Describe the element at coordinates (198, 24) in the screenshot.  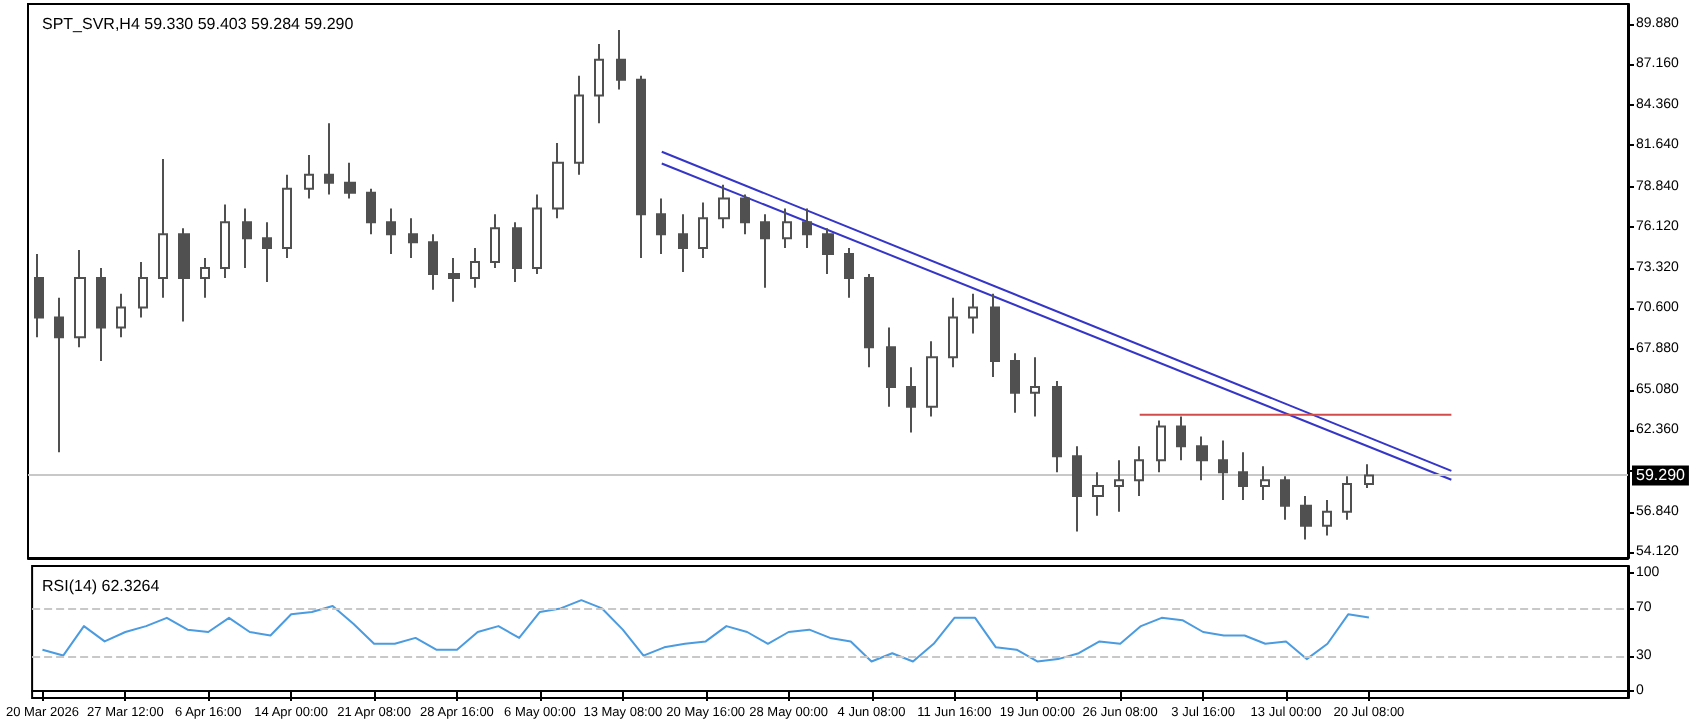
I see `text: SPT_SVR,H4 59.330 59.403 59.284 59.290` at that location.